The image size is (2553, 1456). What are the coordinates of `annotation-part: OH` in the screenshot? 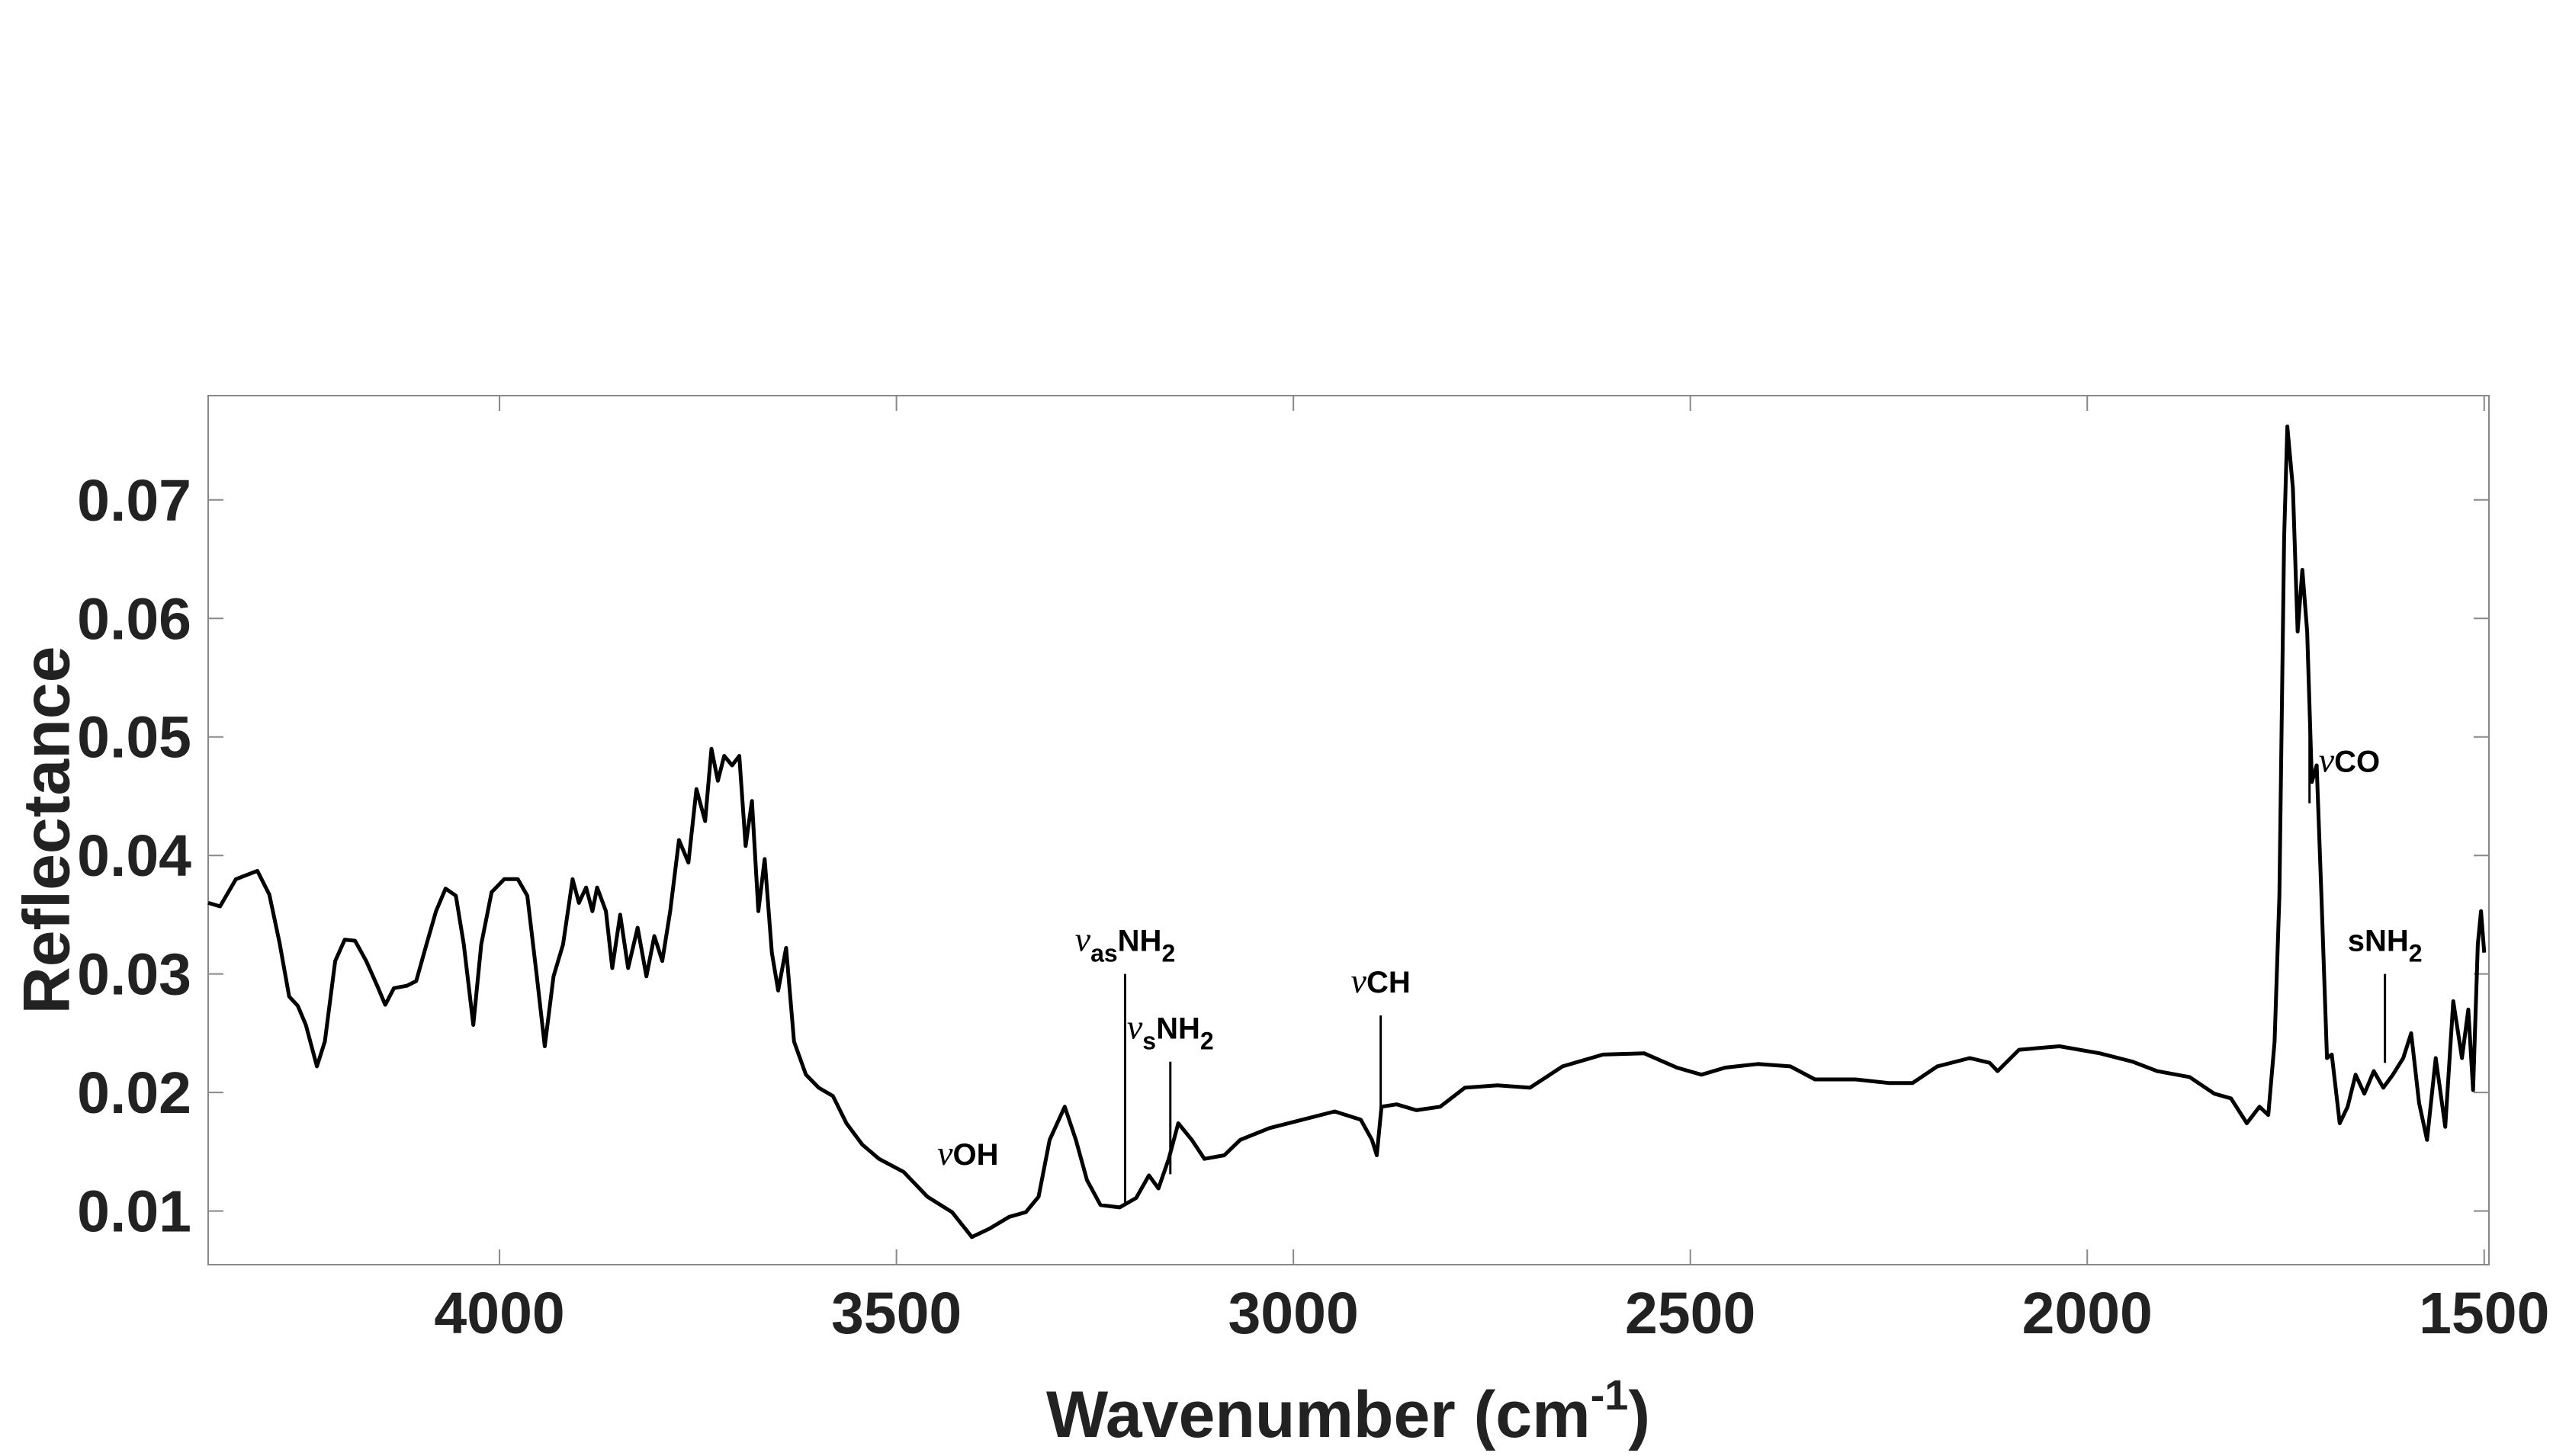 It's located at (976, 1155).